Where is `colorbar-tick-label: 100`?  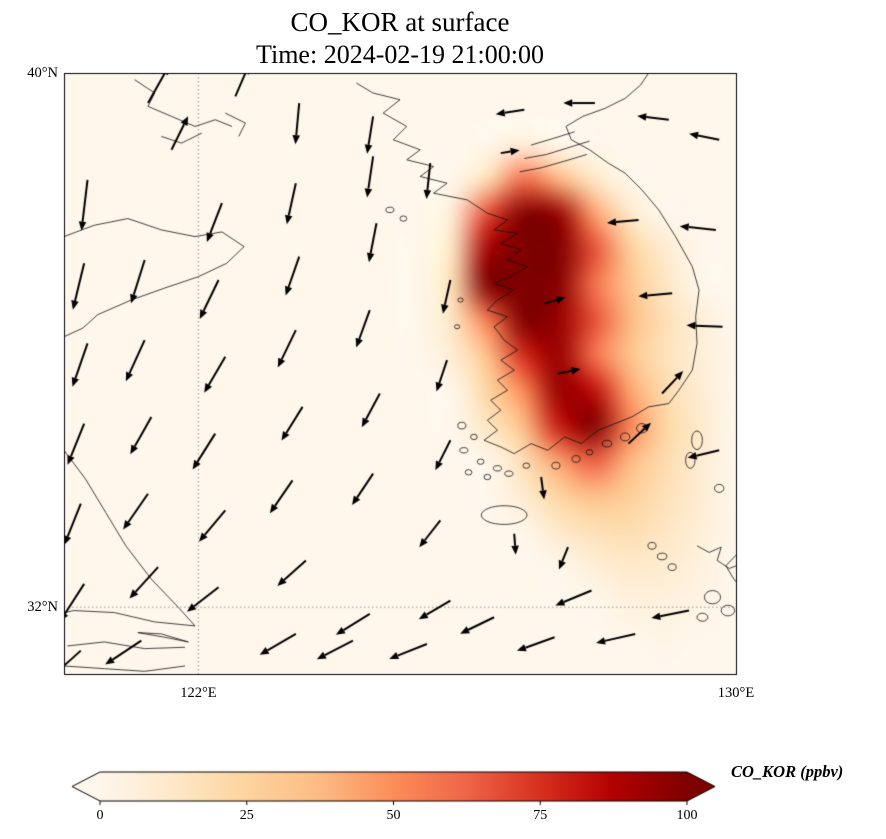 colorbar-tick-label: 100 is located at coordinates (687, 815).